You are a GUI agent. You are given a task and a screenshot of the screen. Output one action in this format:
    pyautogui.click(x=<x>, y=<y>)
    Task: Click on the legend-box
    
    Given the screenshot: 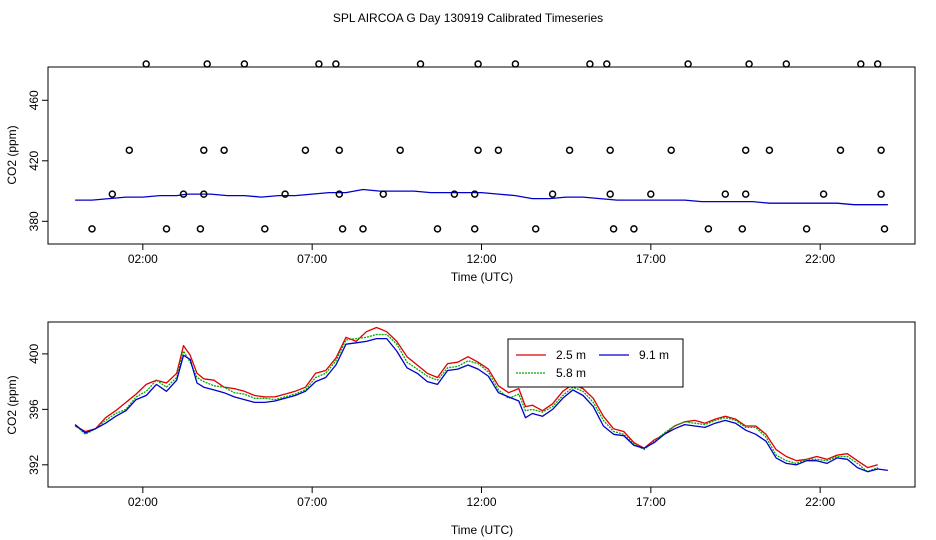 What is the action you would take?
    pyautogui.click(x=595, y=363)
    